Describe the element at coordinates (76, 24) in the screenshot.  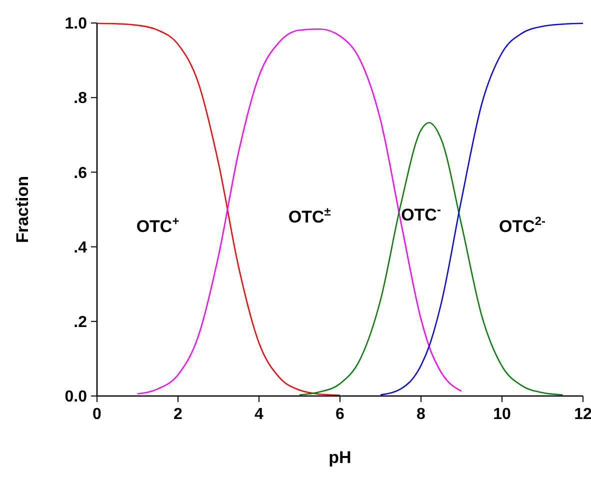
I see `y-tick-label: 1.0` at that location.